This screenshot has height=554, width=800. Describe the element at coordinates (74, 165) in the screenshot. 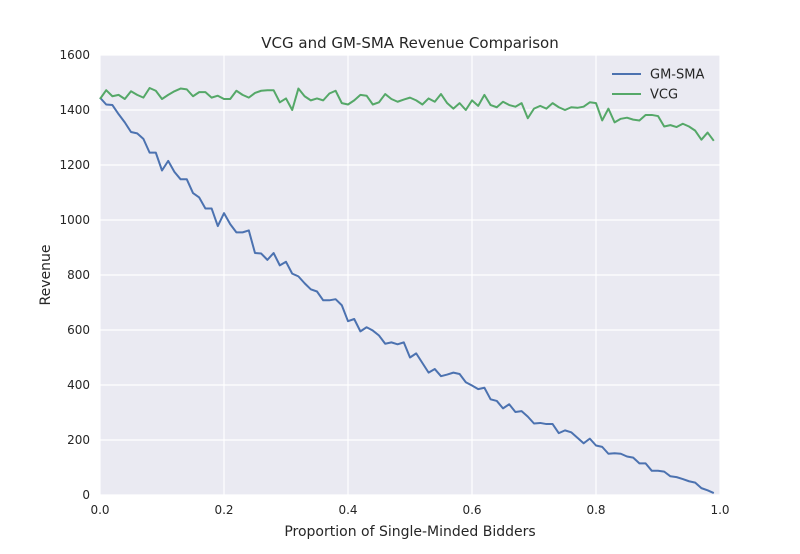

I see `y-tick-label: 1200` at that location.